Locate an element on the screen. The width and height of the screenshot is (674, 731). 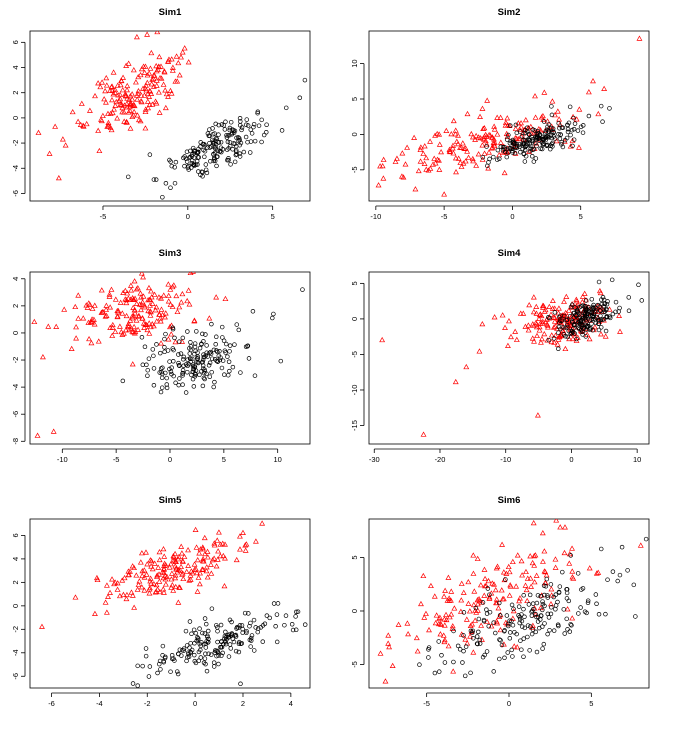
panel-title: Sim6 is located at coordinates (509, 500).